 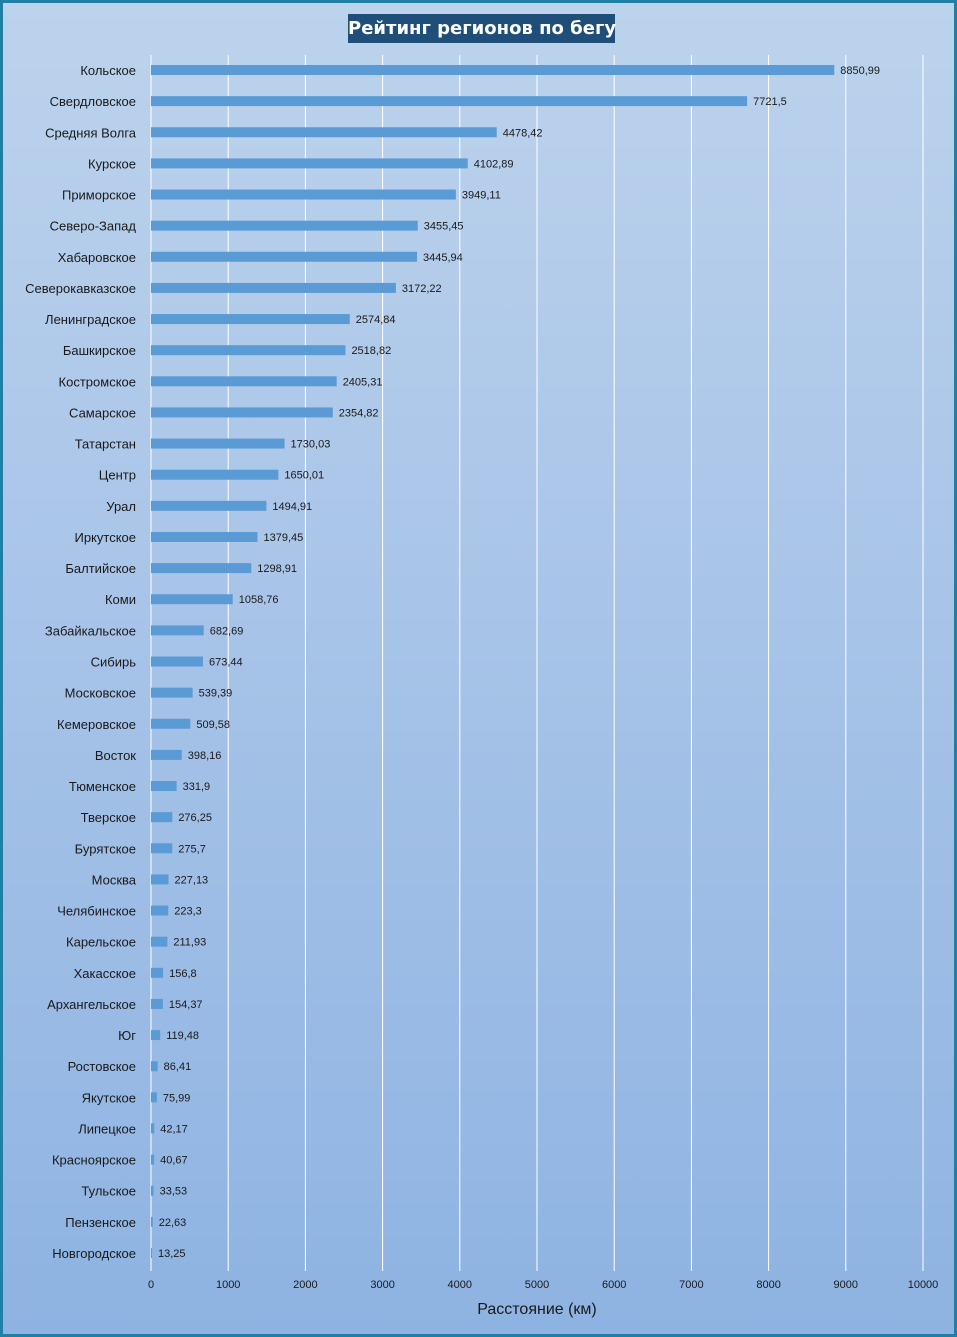 What do you see at coordinates (96, 911) in the screenshot?
I see `category-label: Челябинское` at bounding box center [96, 911].